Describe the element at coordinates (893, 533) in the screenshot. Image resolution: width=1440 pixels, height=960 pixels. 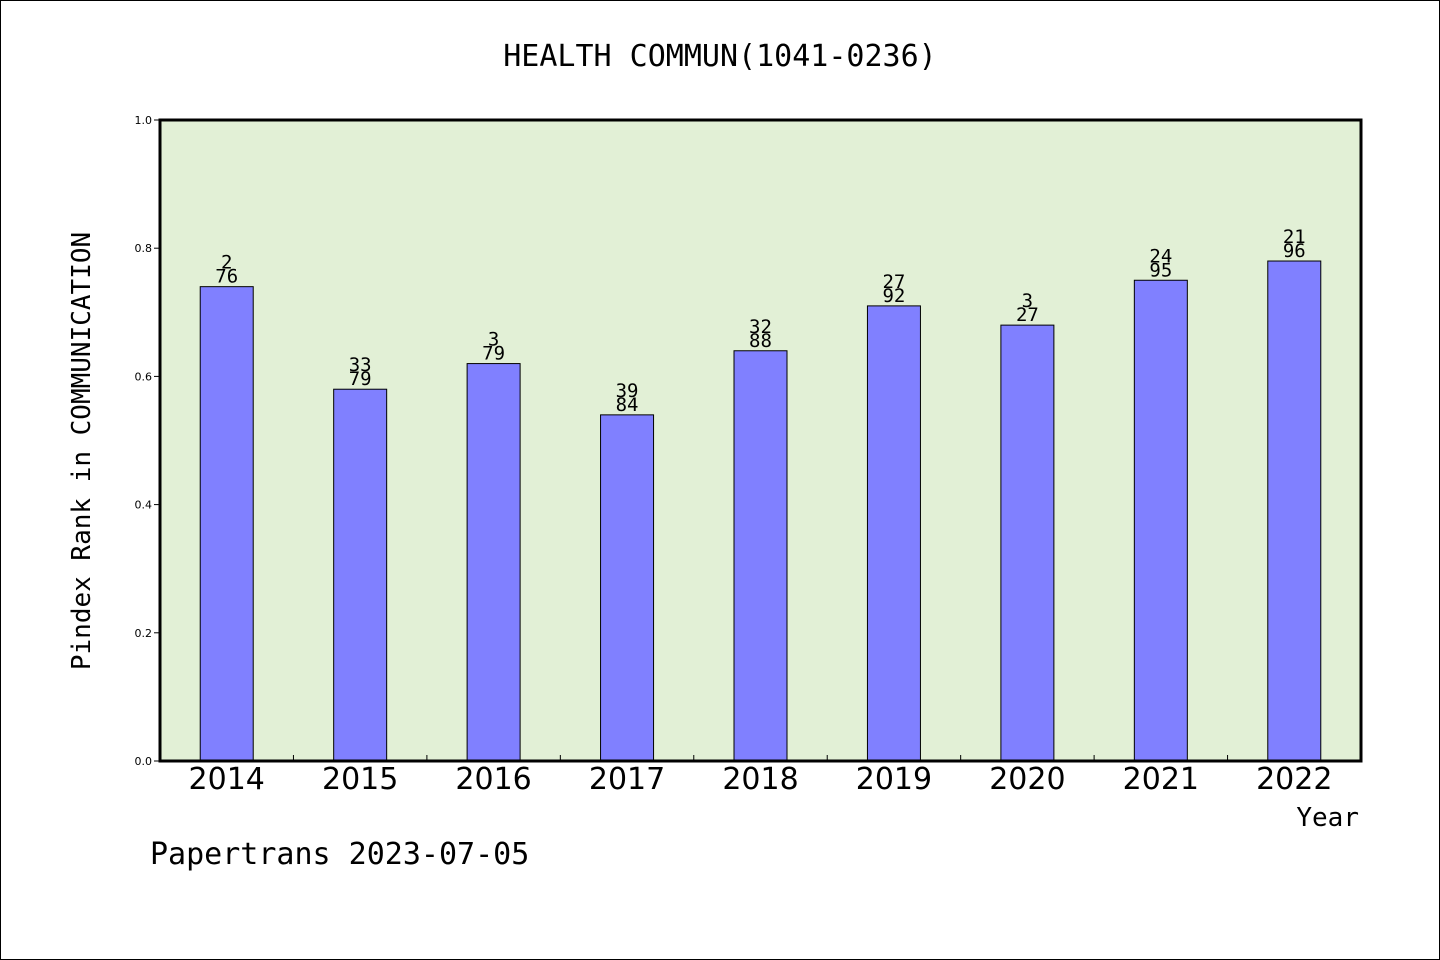
I see `bar-2019` at that location.